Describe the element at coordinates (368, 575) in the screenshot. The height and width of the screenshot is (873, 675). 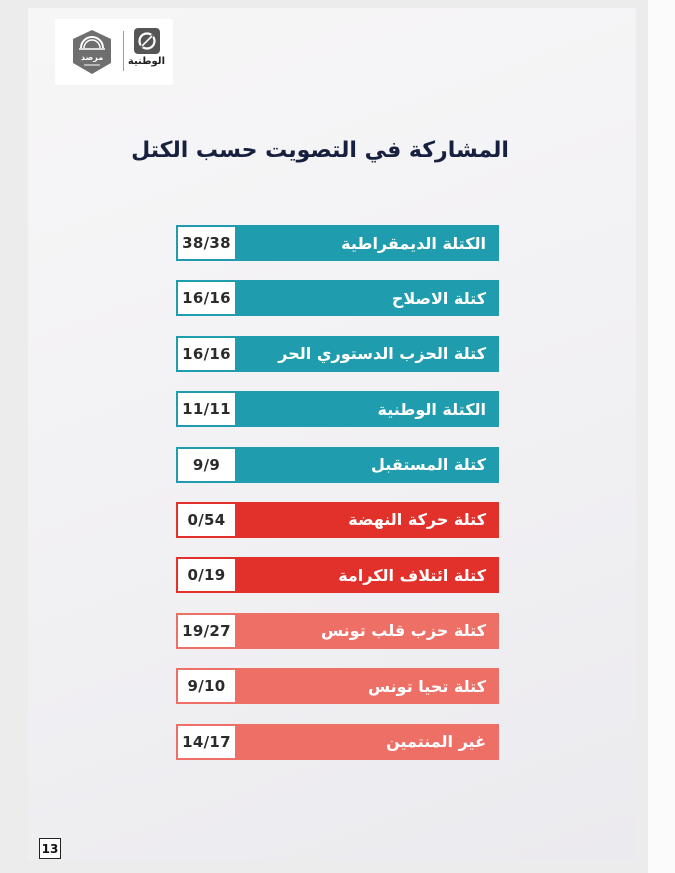
I see `bloc-name: كتلة ائتلاف الكرامة` at that location.